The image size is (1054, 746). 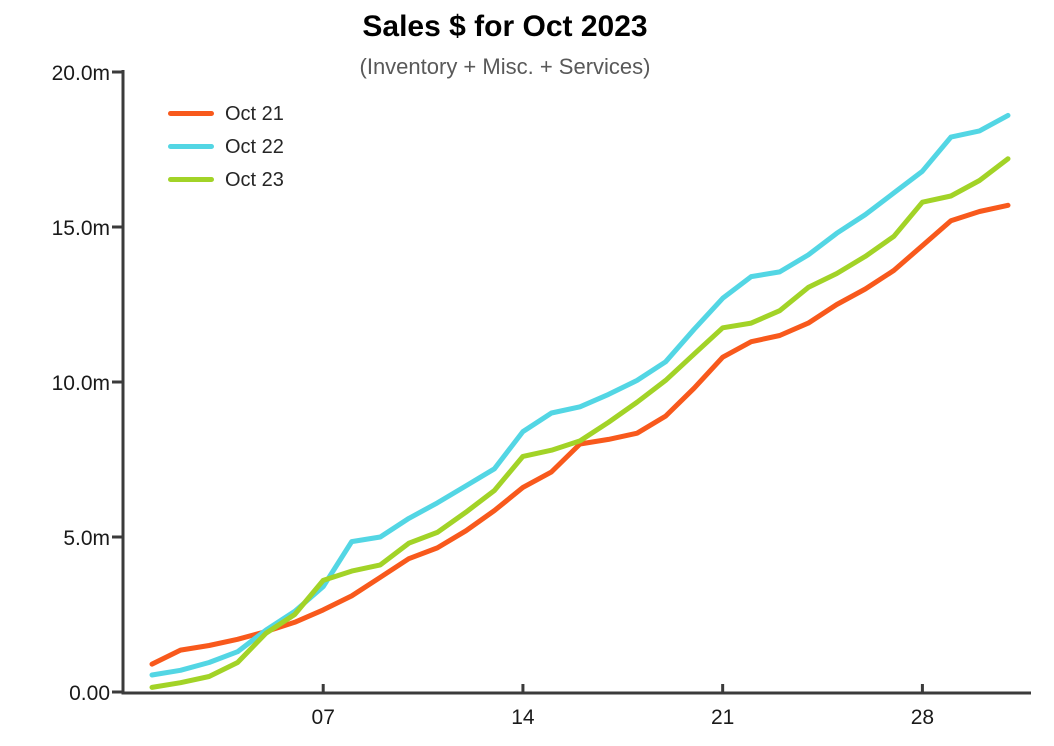 What do you see at coordinates (86, 538) in the screenshot?
I see `y-axis-tick-label: 5.0m` at bounding box center [86, 538].